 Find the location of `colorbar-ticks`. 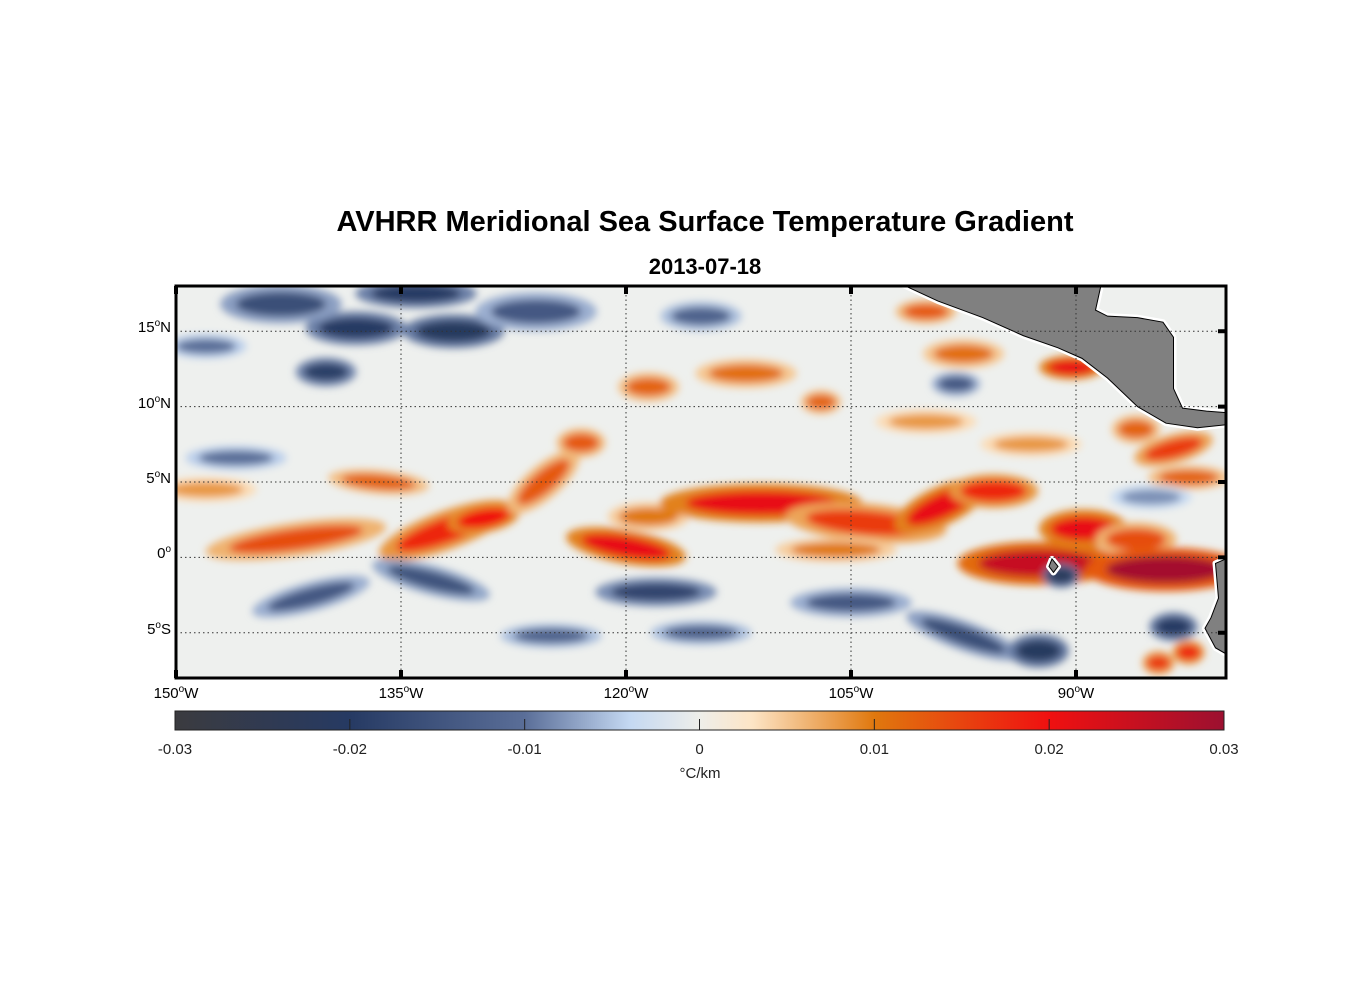

colorbar-ticks is located at coordinates (699, 724).